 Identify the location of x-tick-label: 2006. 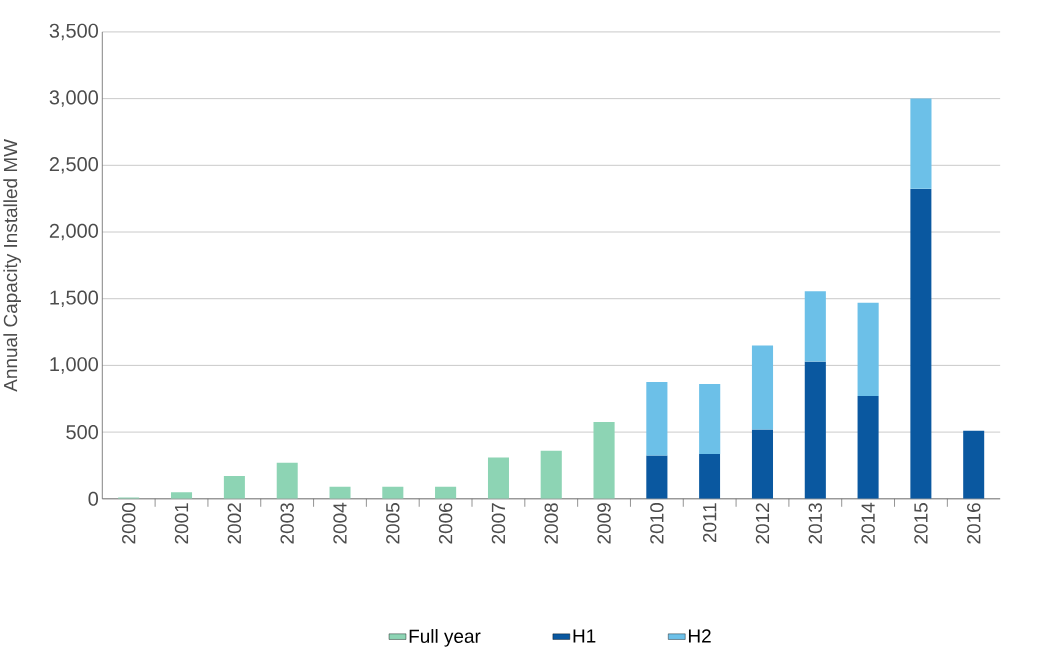
(445, 523).